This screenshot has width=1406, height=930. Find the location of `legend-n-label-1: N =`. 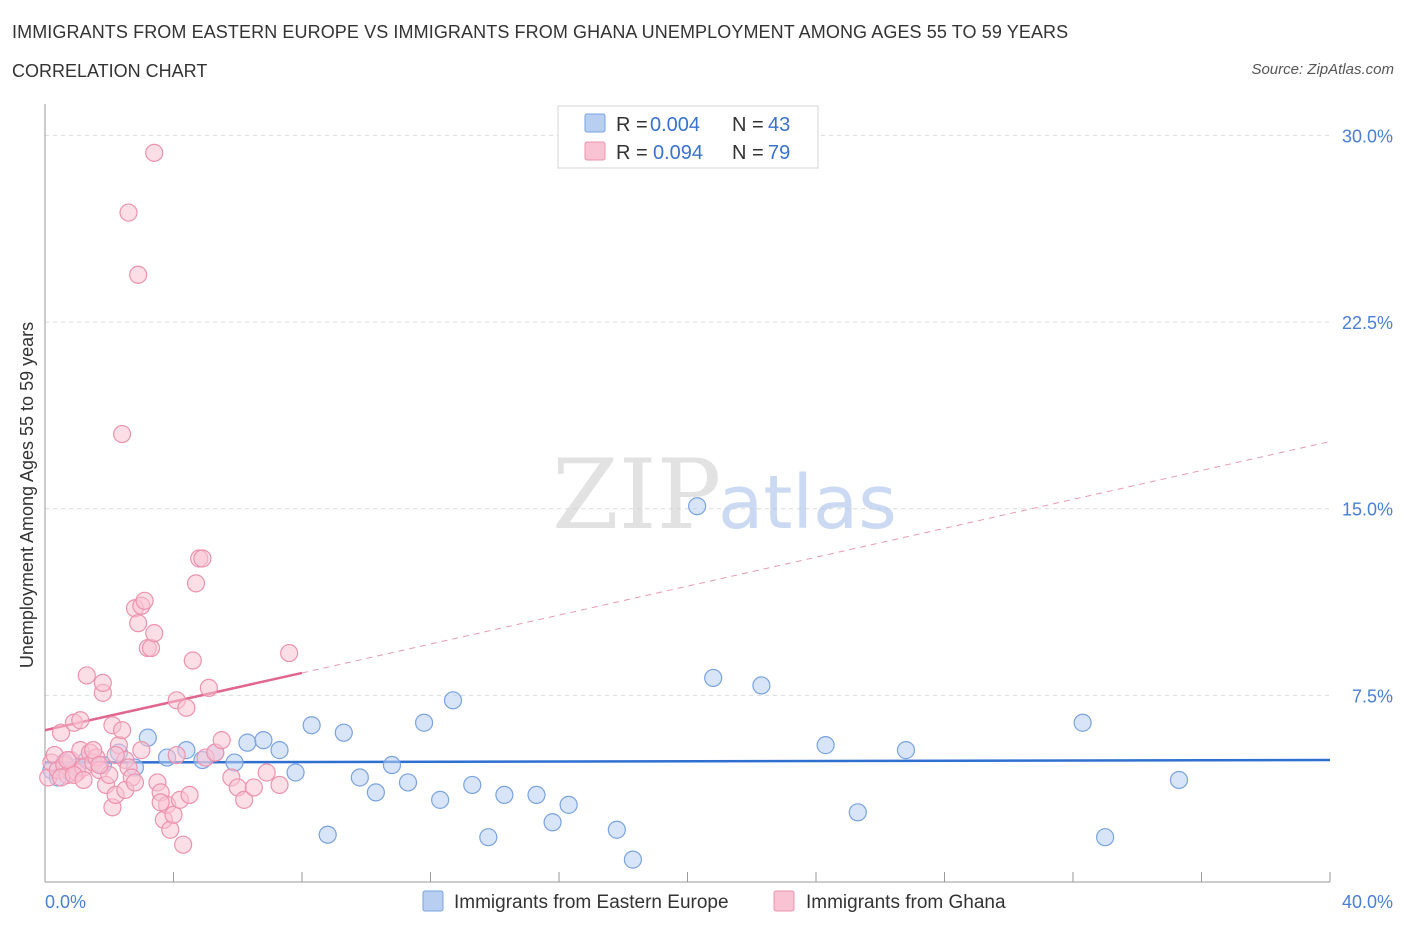

legend-n-label-1: N = is located at coordinates (748, 125).